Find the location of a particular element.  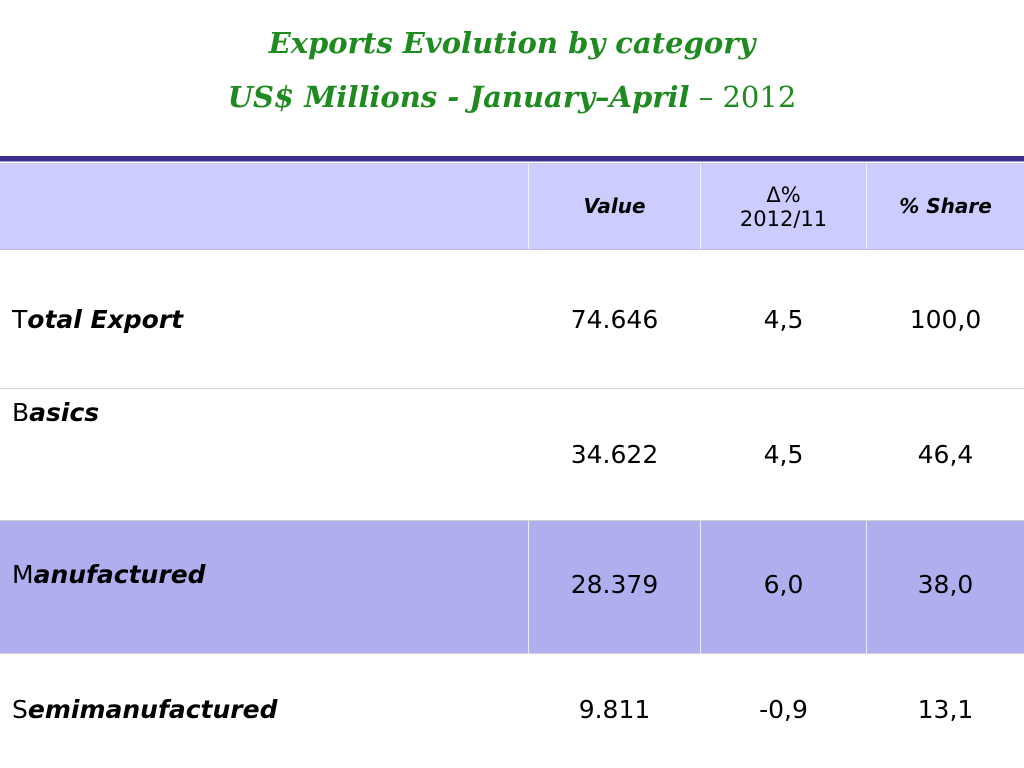

cell-share: 46,4 is located at coordinates (945, 454).